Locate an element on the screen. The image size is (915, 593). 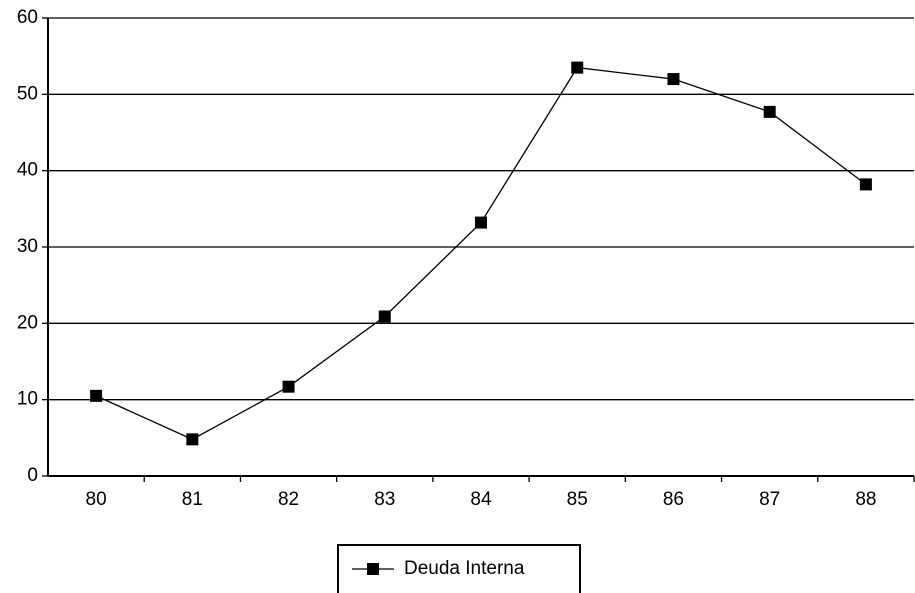
y-tick-label: 0 is located at coordinates (32, 475).